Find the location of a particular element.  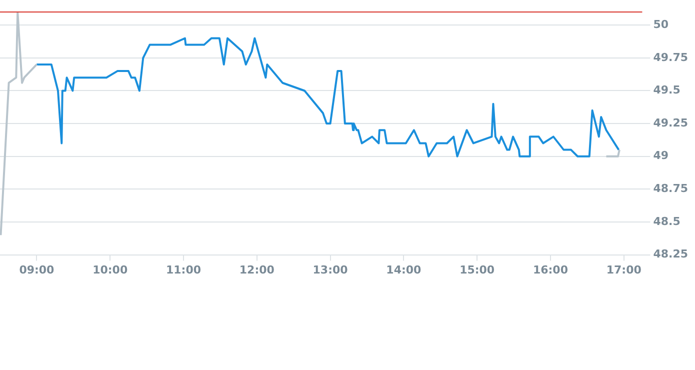

x-tick-label: 13:00 is located at coordinates (330, 269).